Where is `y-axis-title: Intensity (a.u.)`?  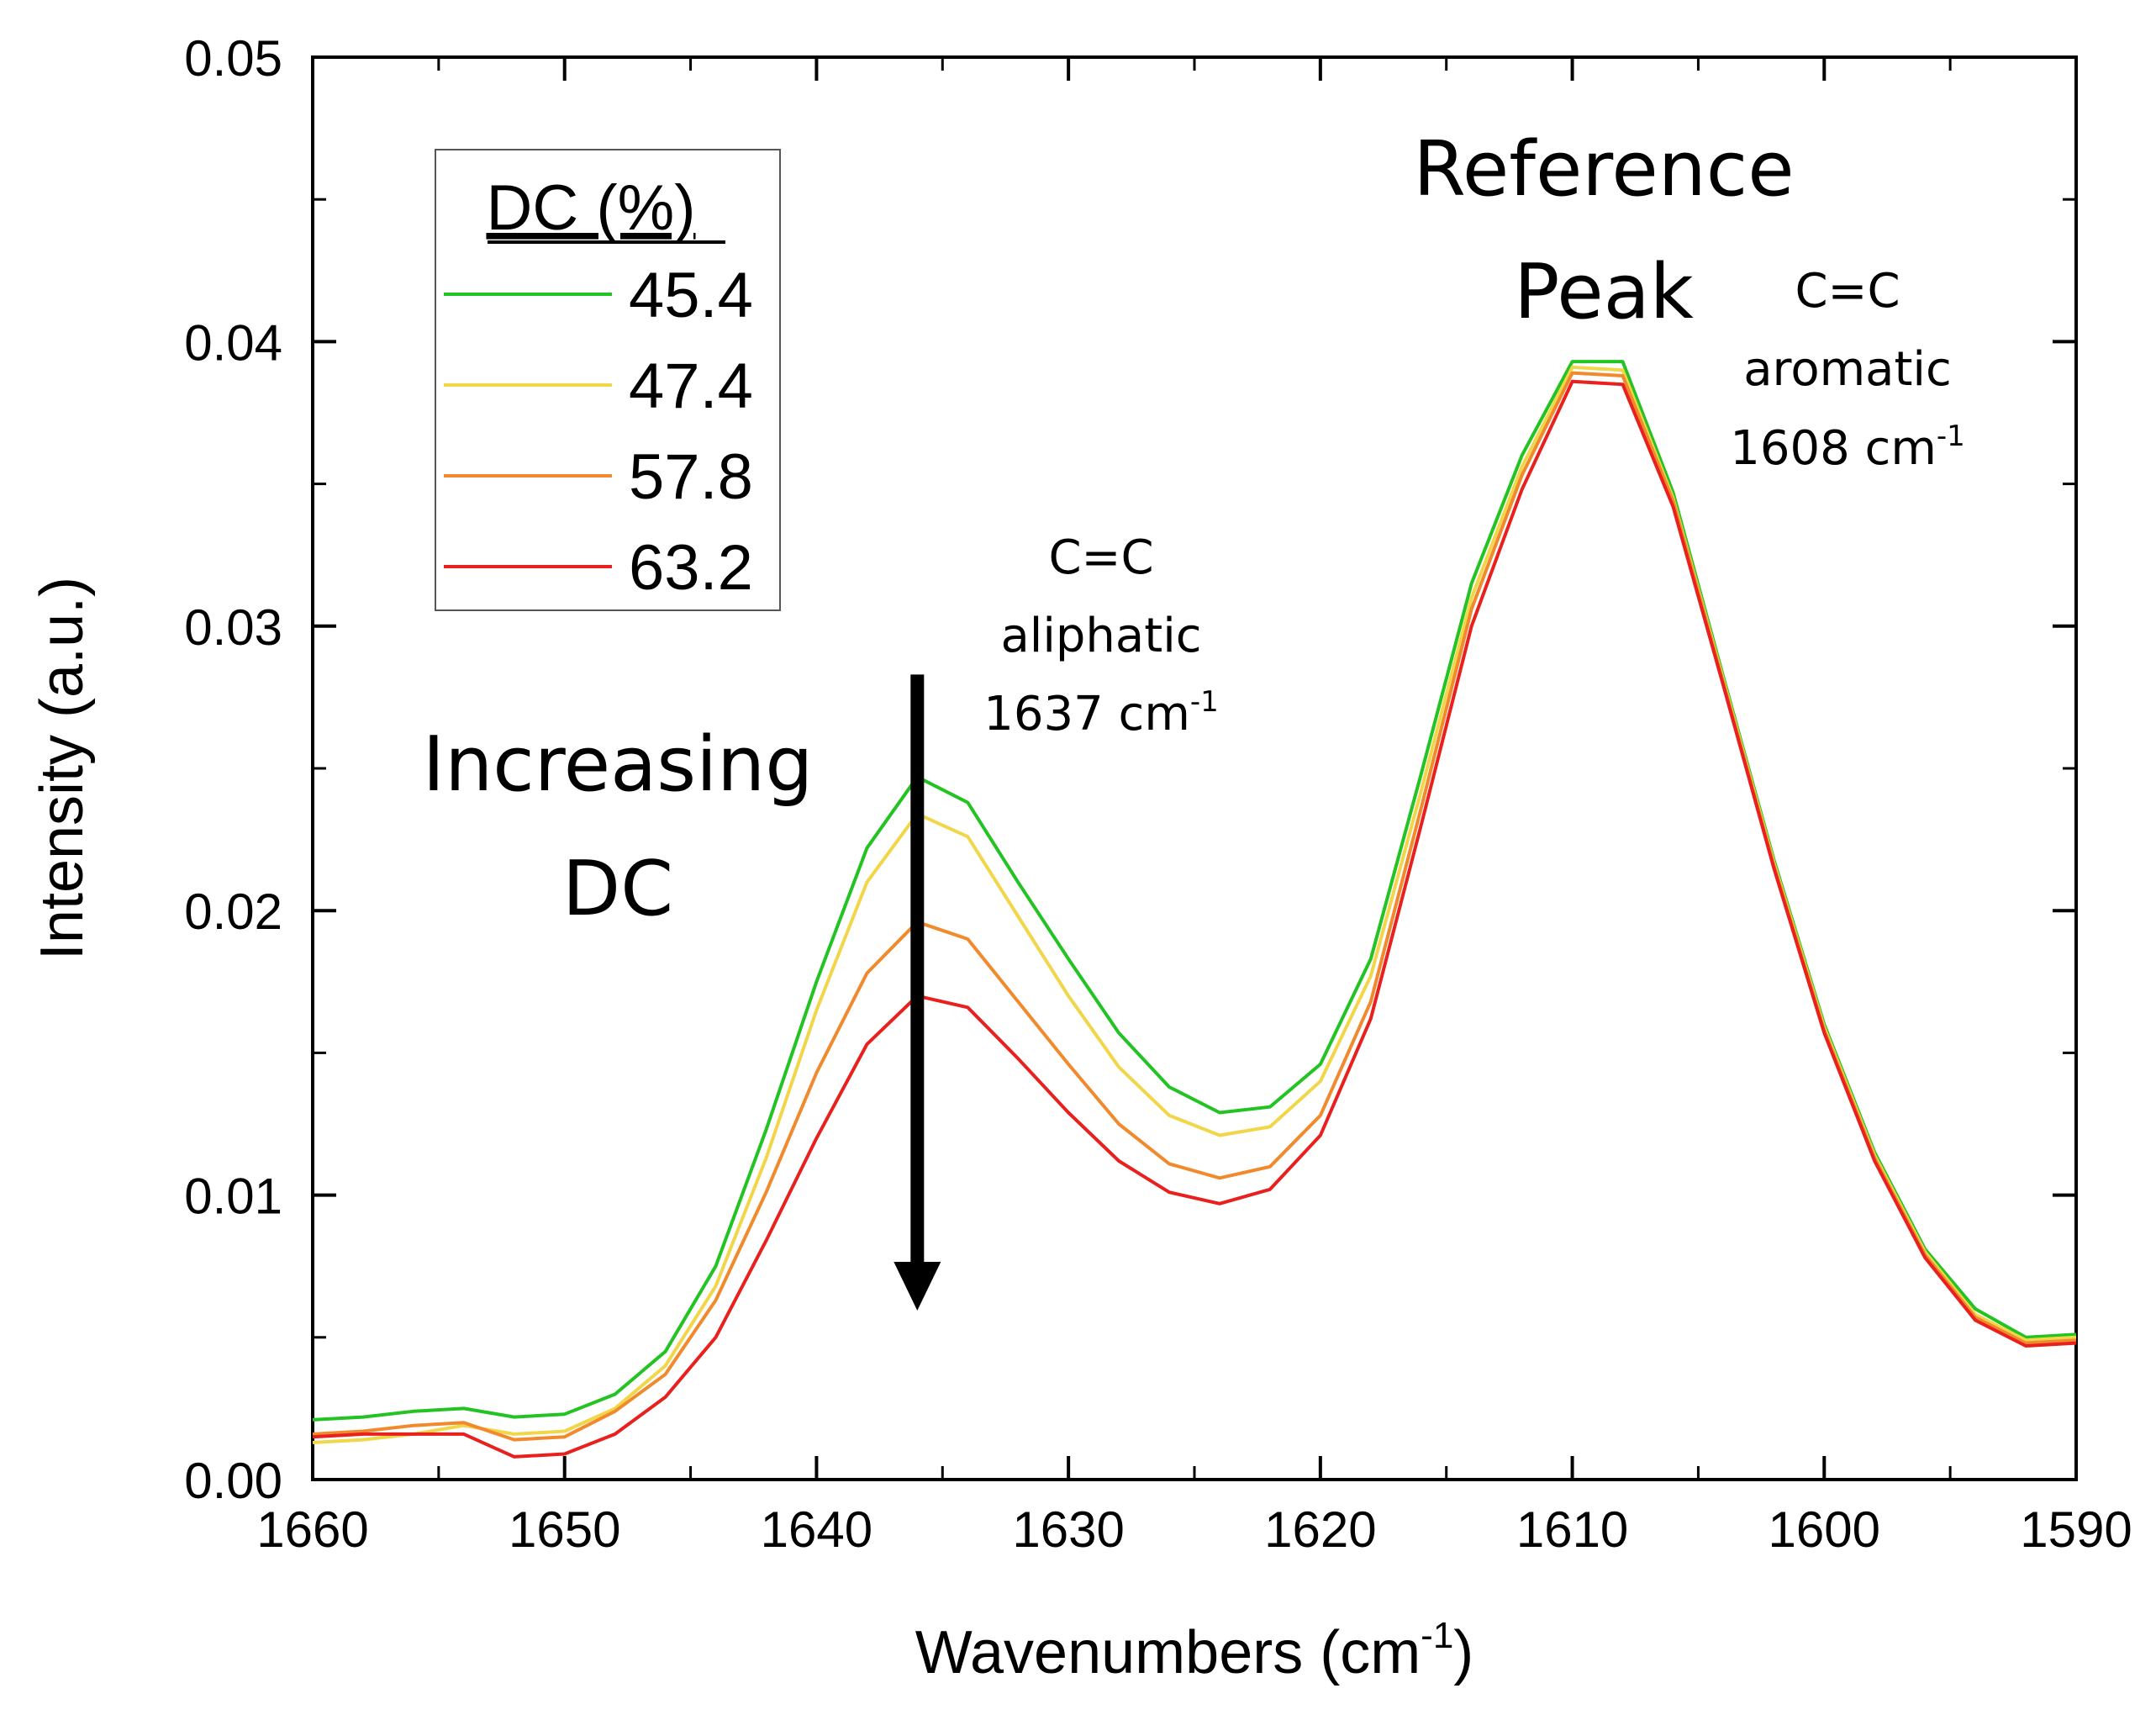
y-axis-title: Intensity (a.u.) is located at coordinates (62, 768).